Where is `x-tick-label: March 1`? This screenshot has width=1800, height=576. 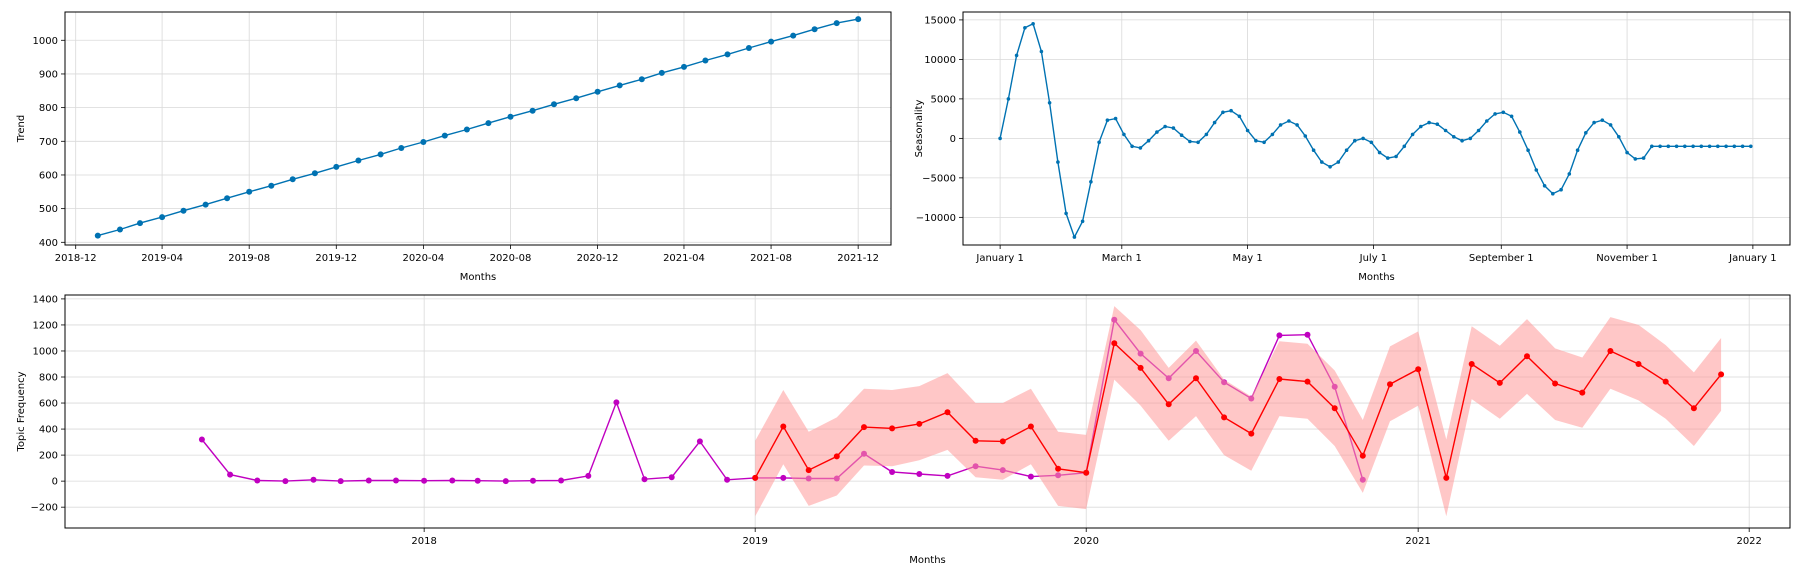
x-tick-label: March 1 is located at coordinates (1122, 258).